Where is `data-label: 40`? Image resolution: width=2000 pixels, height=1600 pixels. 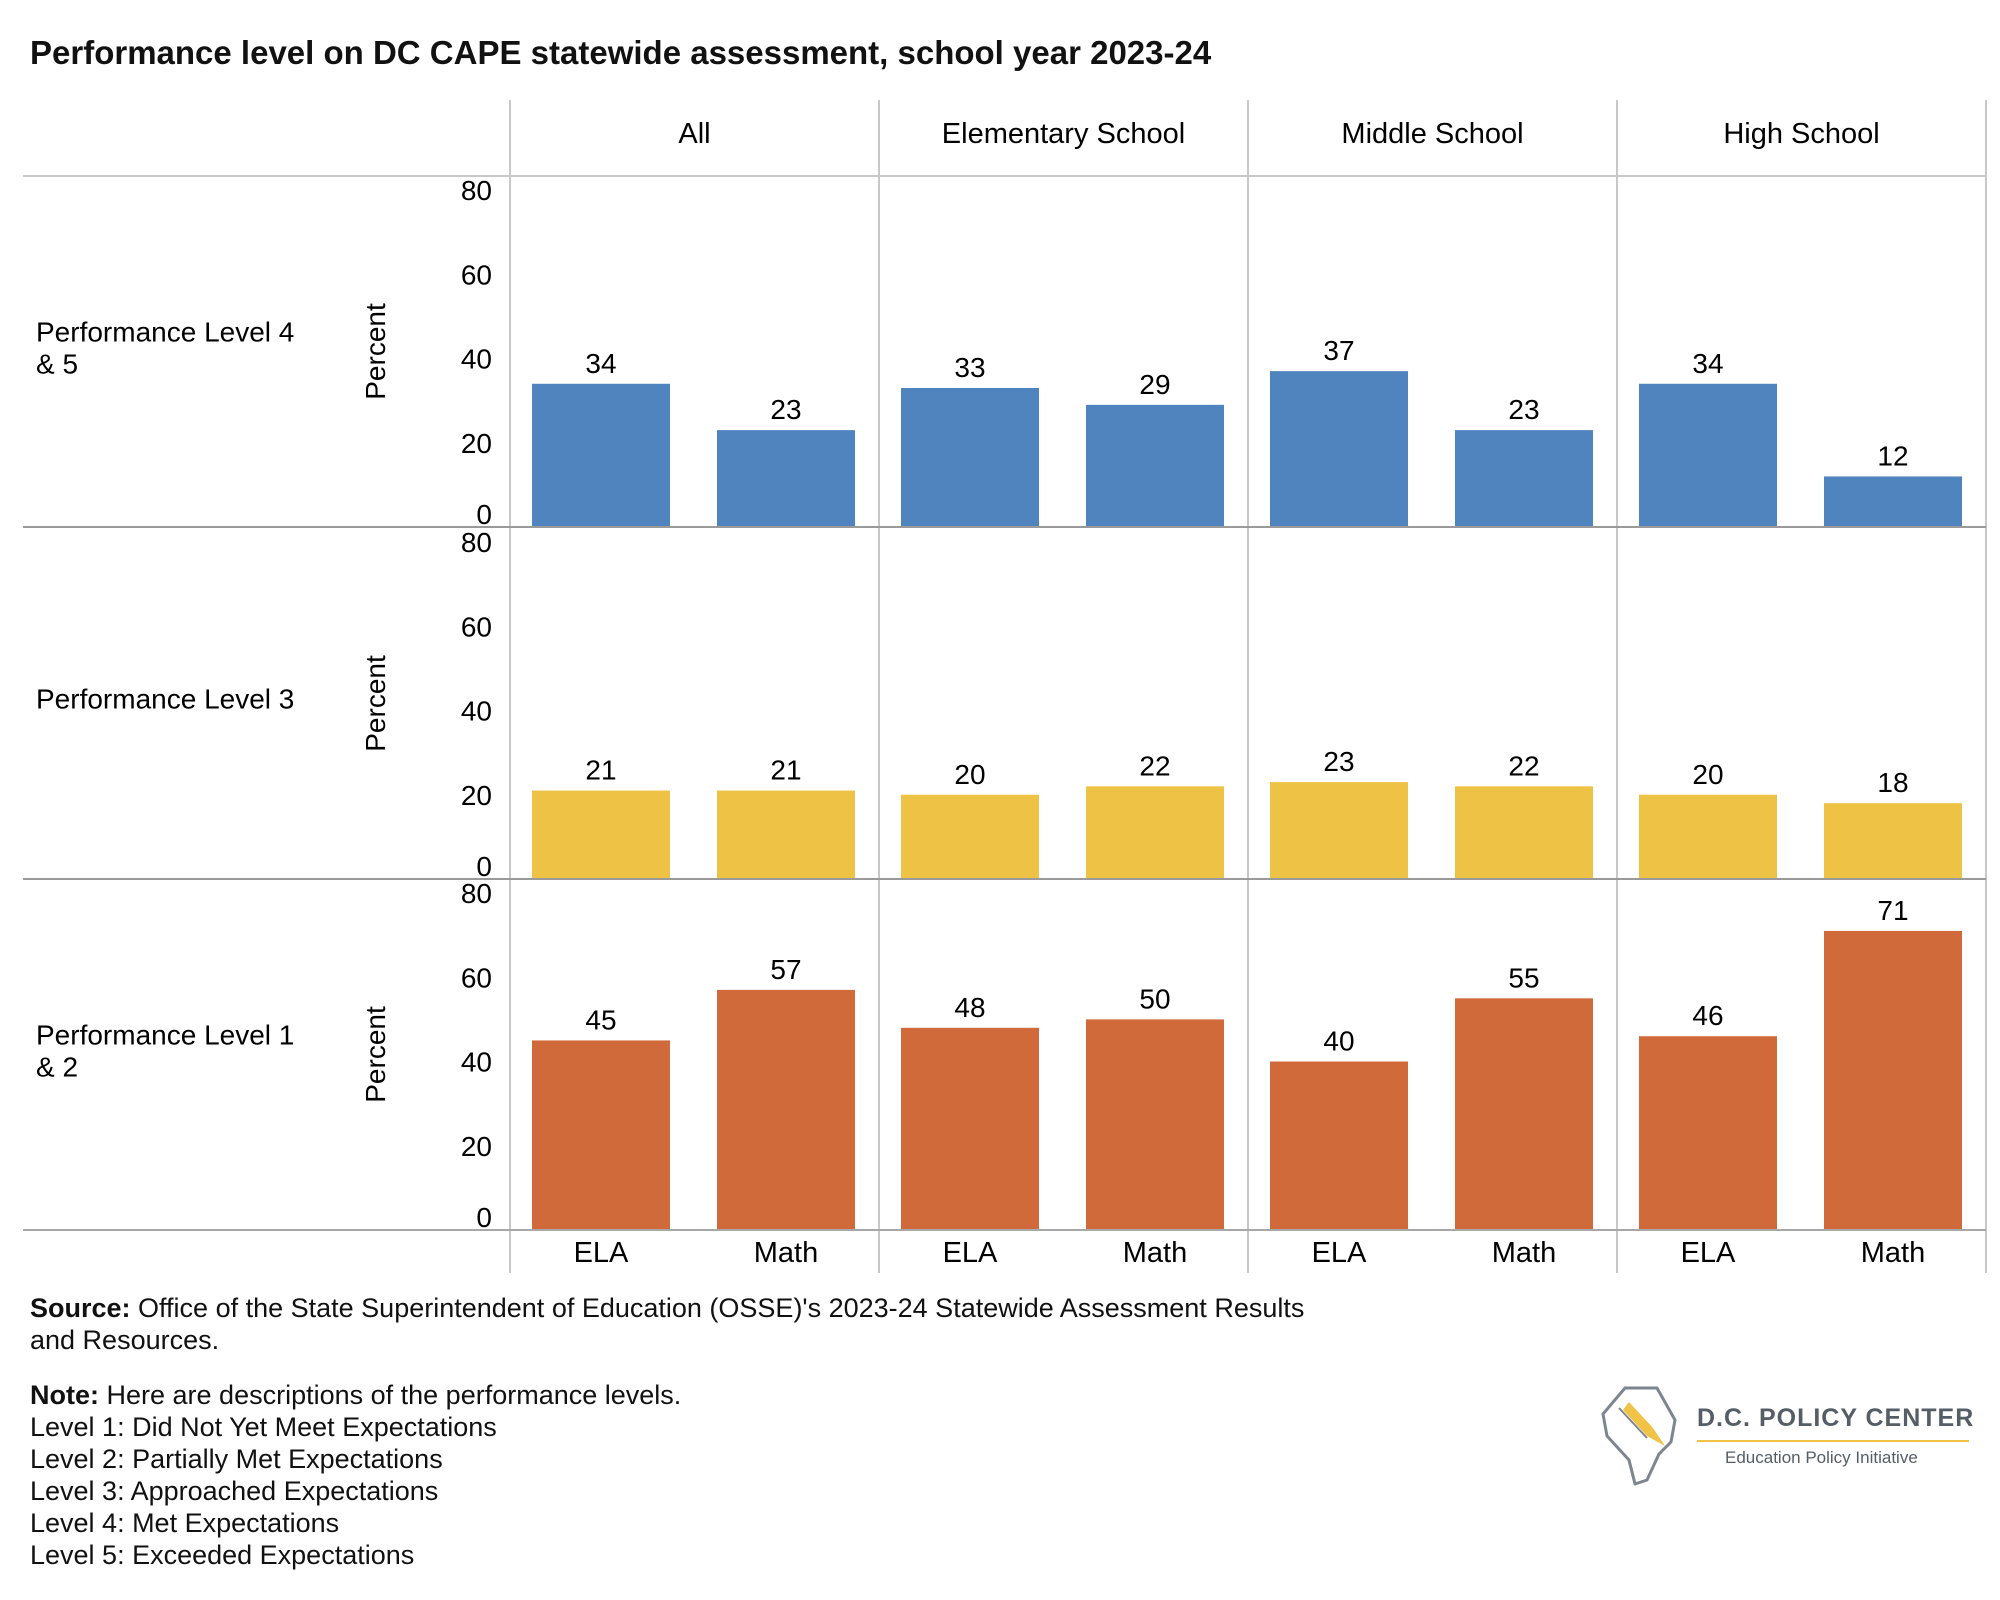 data-label: 40 is located at coordinates (1338, 1041).